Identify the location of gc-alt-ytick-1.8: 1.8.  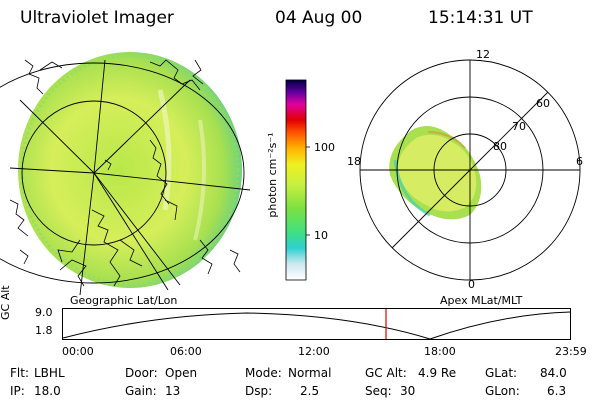
(44, 330).